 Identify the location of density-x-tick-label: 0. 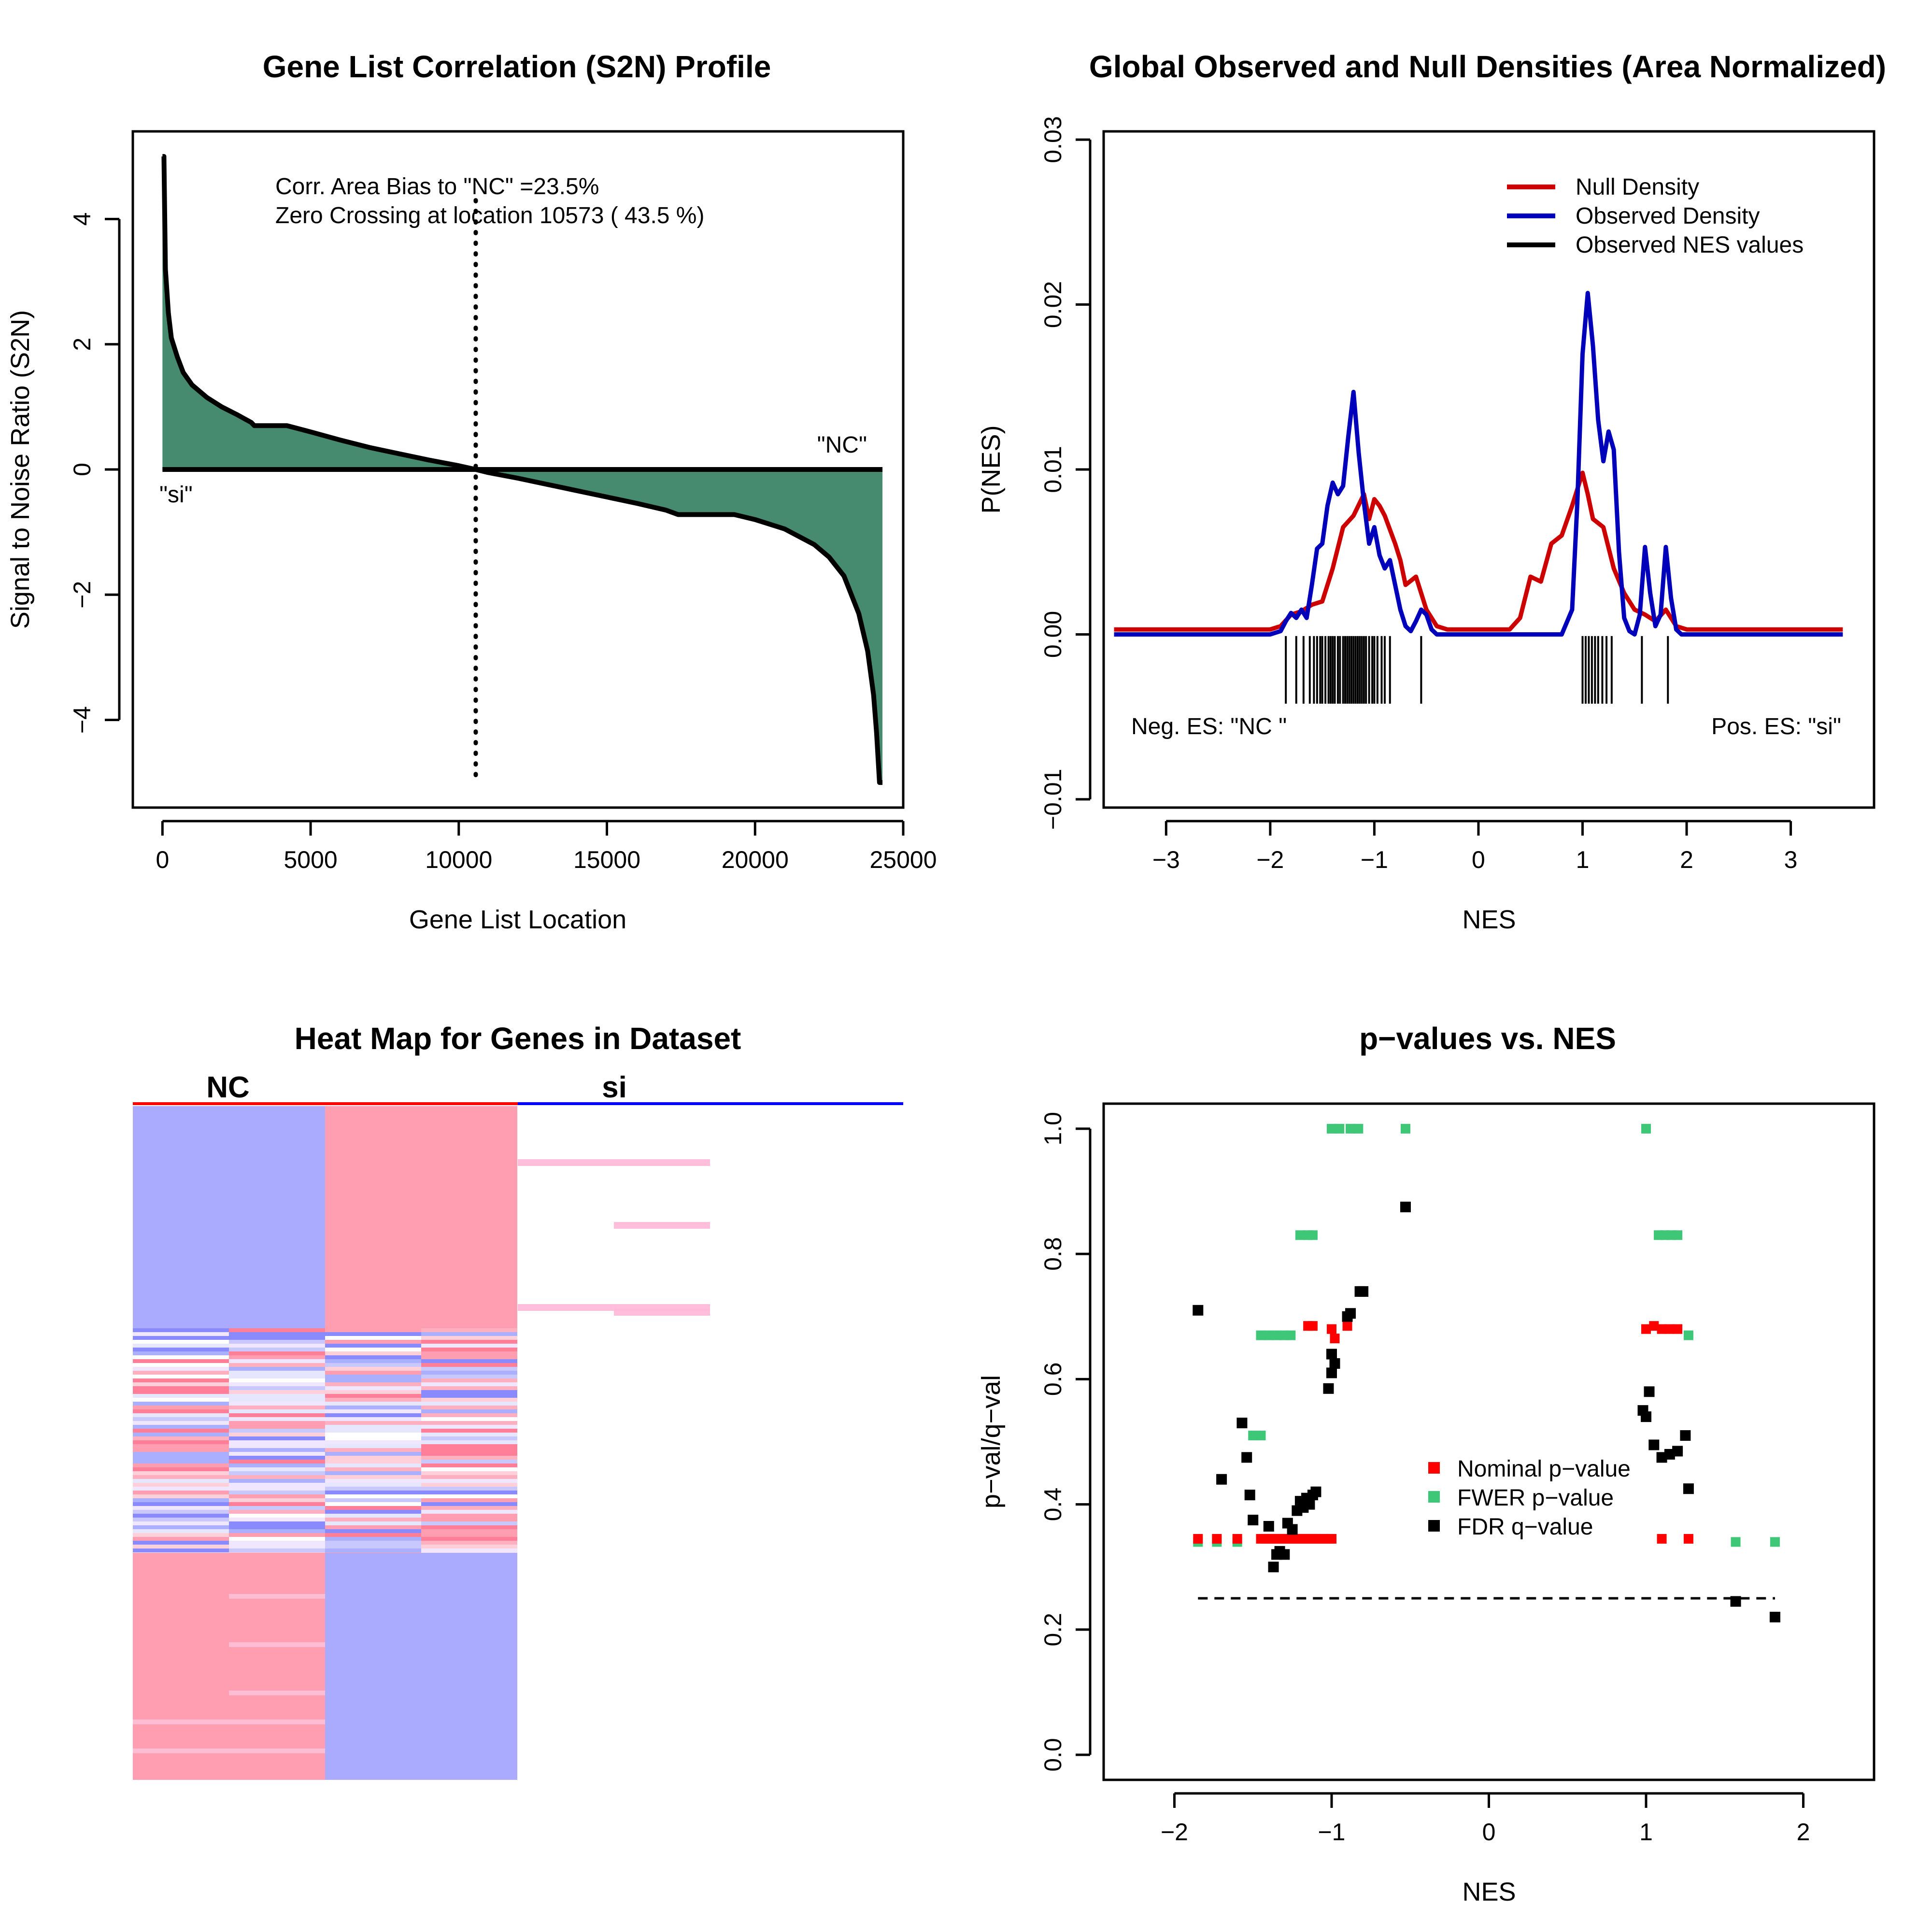
(1478, 859).